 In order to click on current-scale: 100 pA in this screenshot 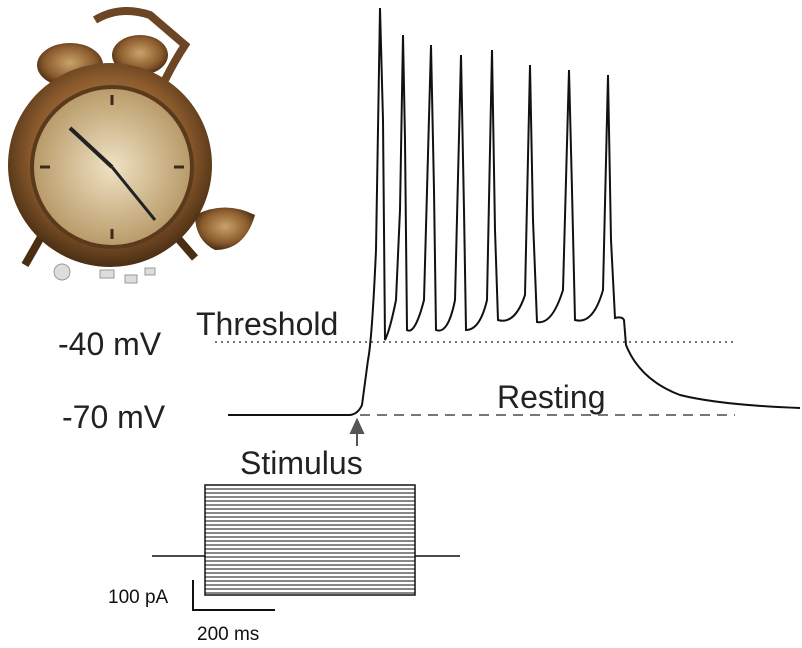, I will do `click(138, 597)`.